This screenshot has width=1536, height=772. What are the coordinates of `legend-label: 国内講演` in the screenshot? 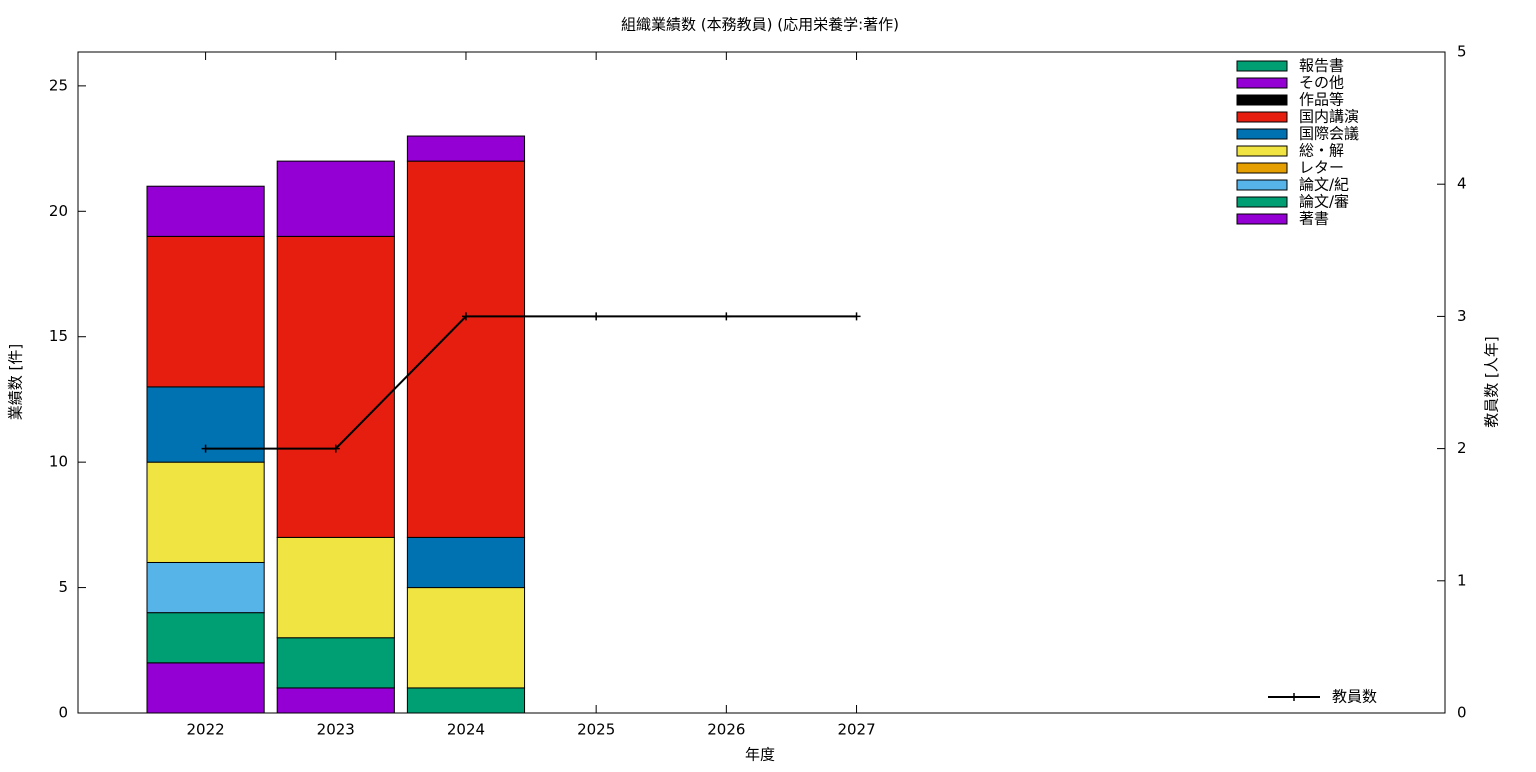 It's located at (1329, 117).